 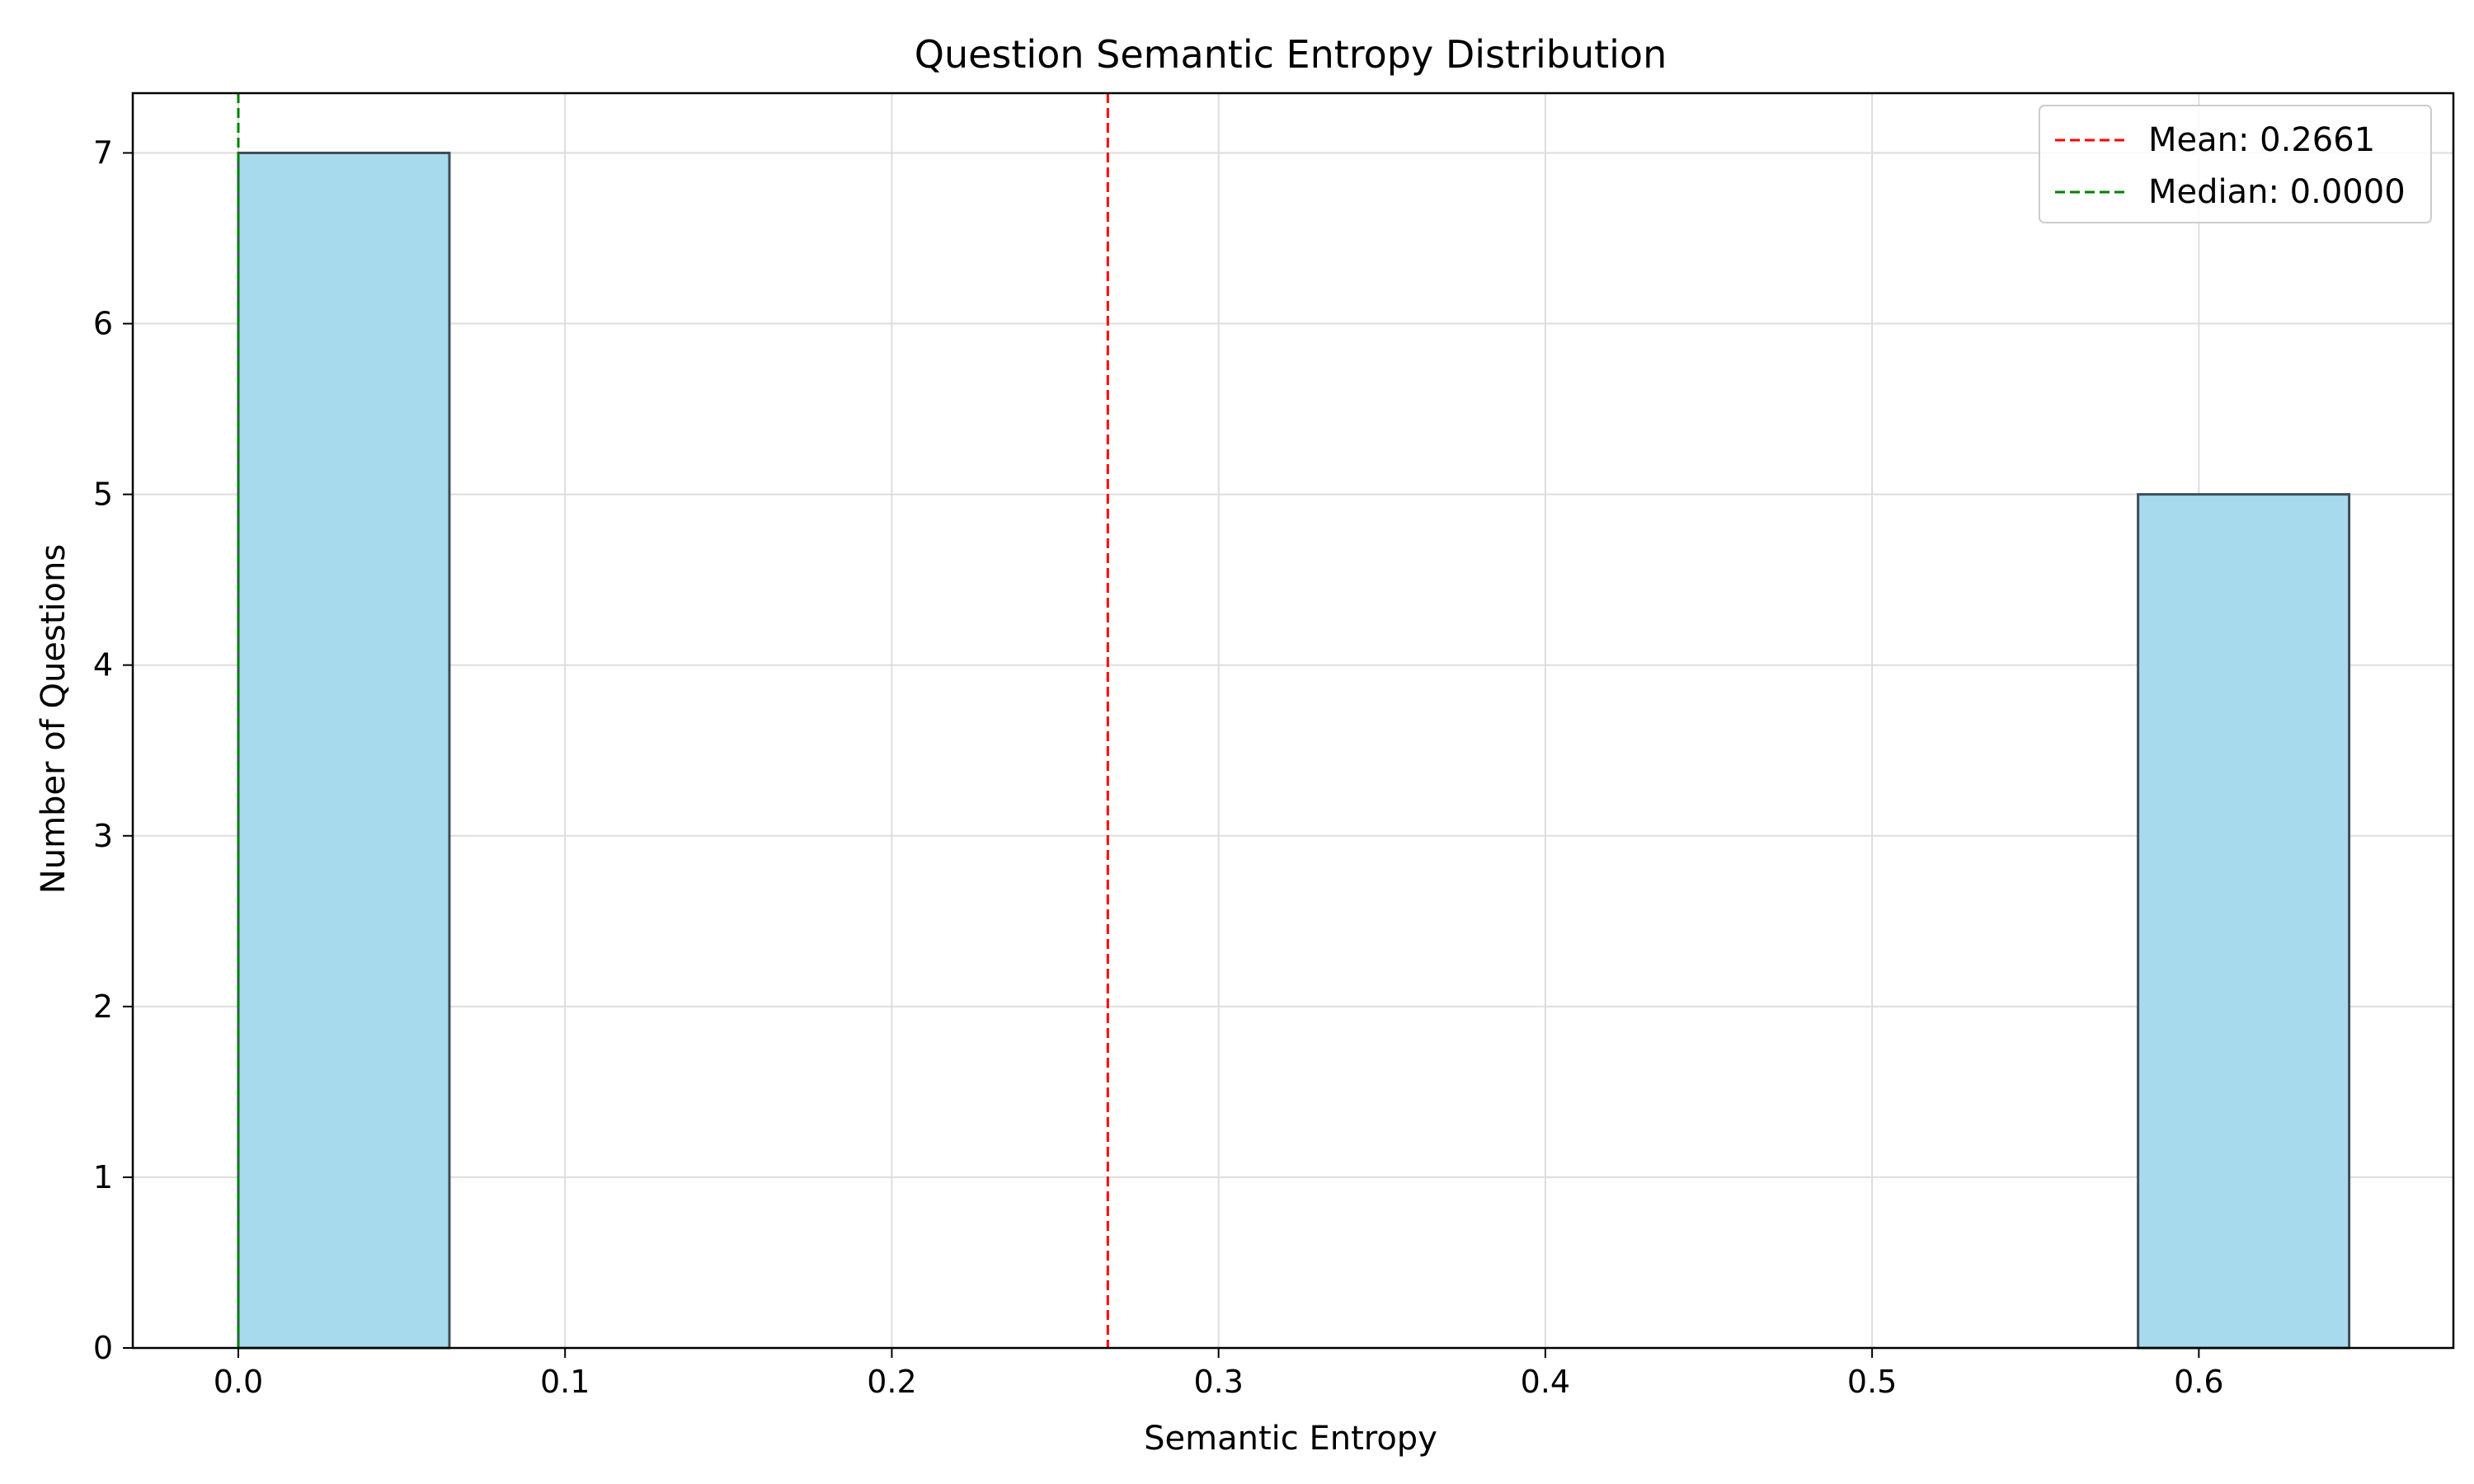 I want to click on y-tick-label: 4, so click(x=103, y=665).